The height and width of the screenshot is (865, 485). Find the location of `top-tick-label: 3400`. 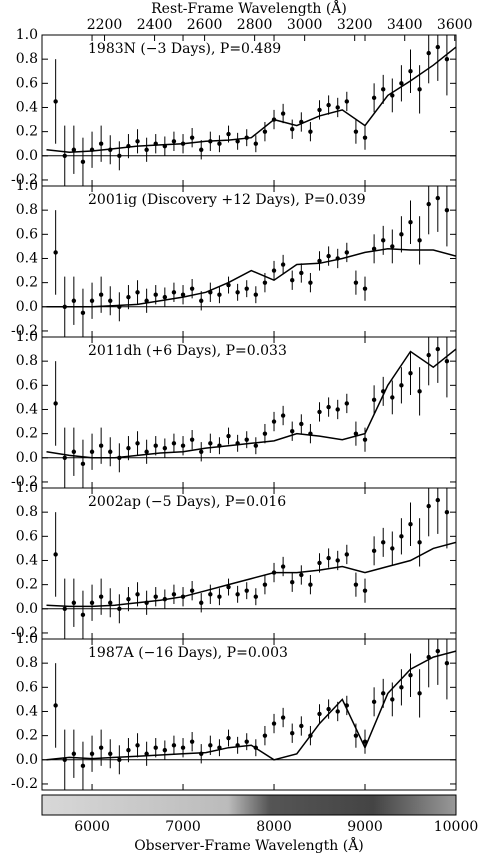

top-tick-label: 3400 is located at coordinates (405, 25).